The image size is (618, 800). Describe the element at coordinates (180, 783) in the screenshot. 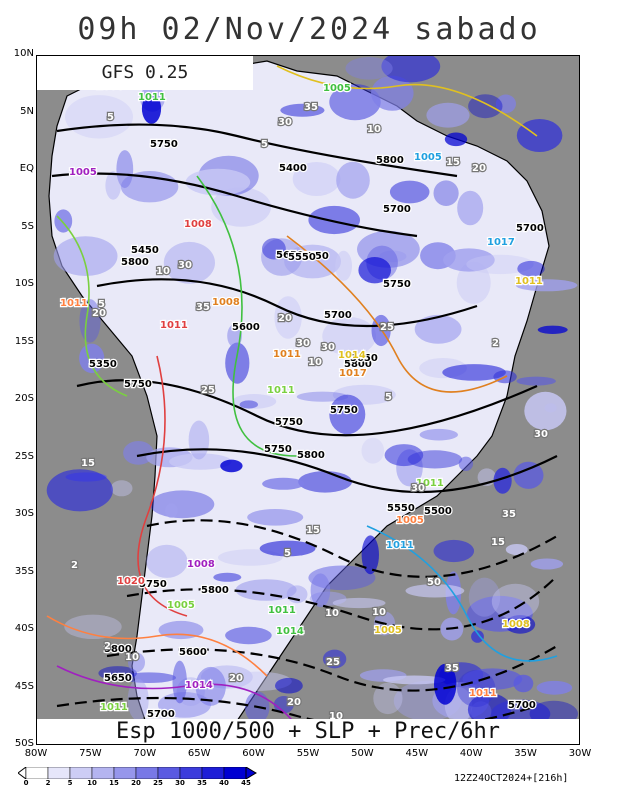

I see `colorbar-level-label: 30` at that location.